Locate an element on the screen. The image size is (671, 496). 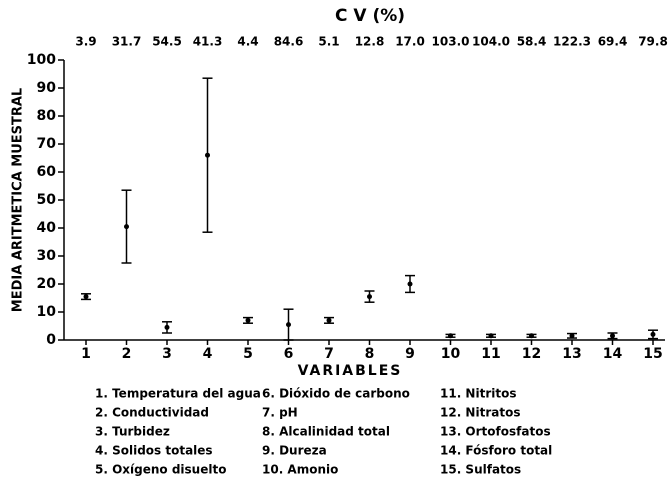
y-tick-label: 40 is located at coordinates (47, 228).